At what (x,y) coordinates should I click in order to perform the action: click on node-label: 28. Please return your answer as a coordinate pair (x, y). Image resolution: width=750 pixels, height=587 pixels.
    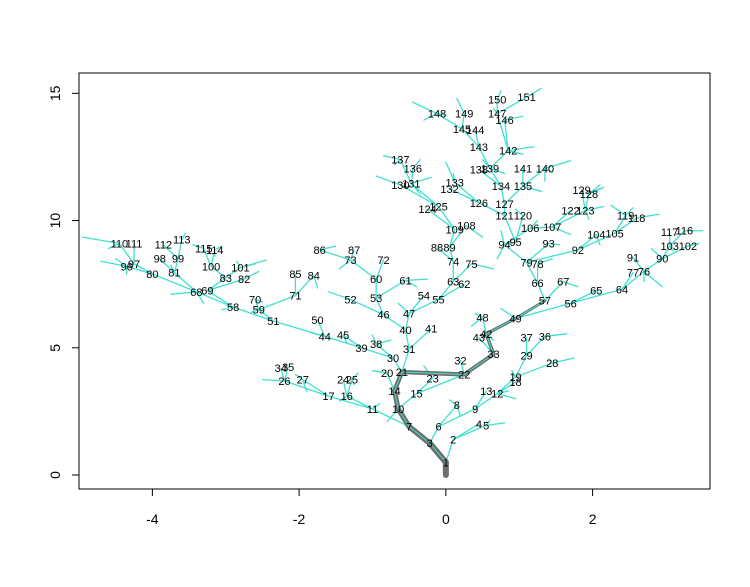
    Looking at the image, I should click on (552, 364).